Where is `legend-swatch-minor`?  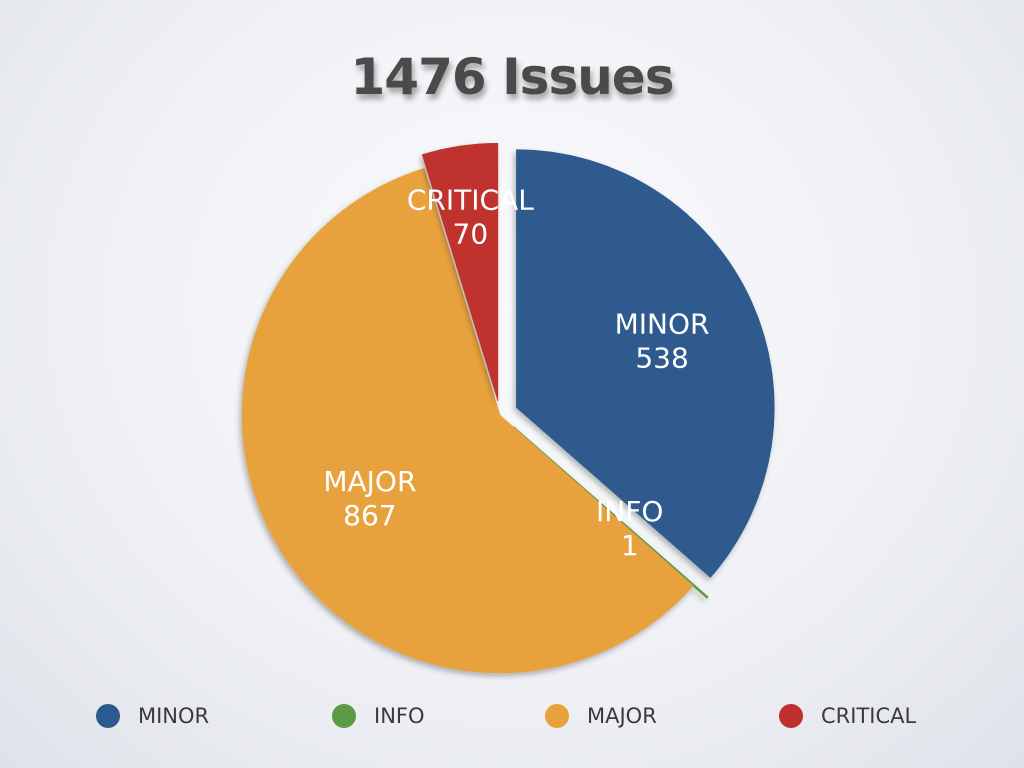
legend-swatch-minor is located at coordinates (108, 716).